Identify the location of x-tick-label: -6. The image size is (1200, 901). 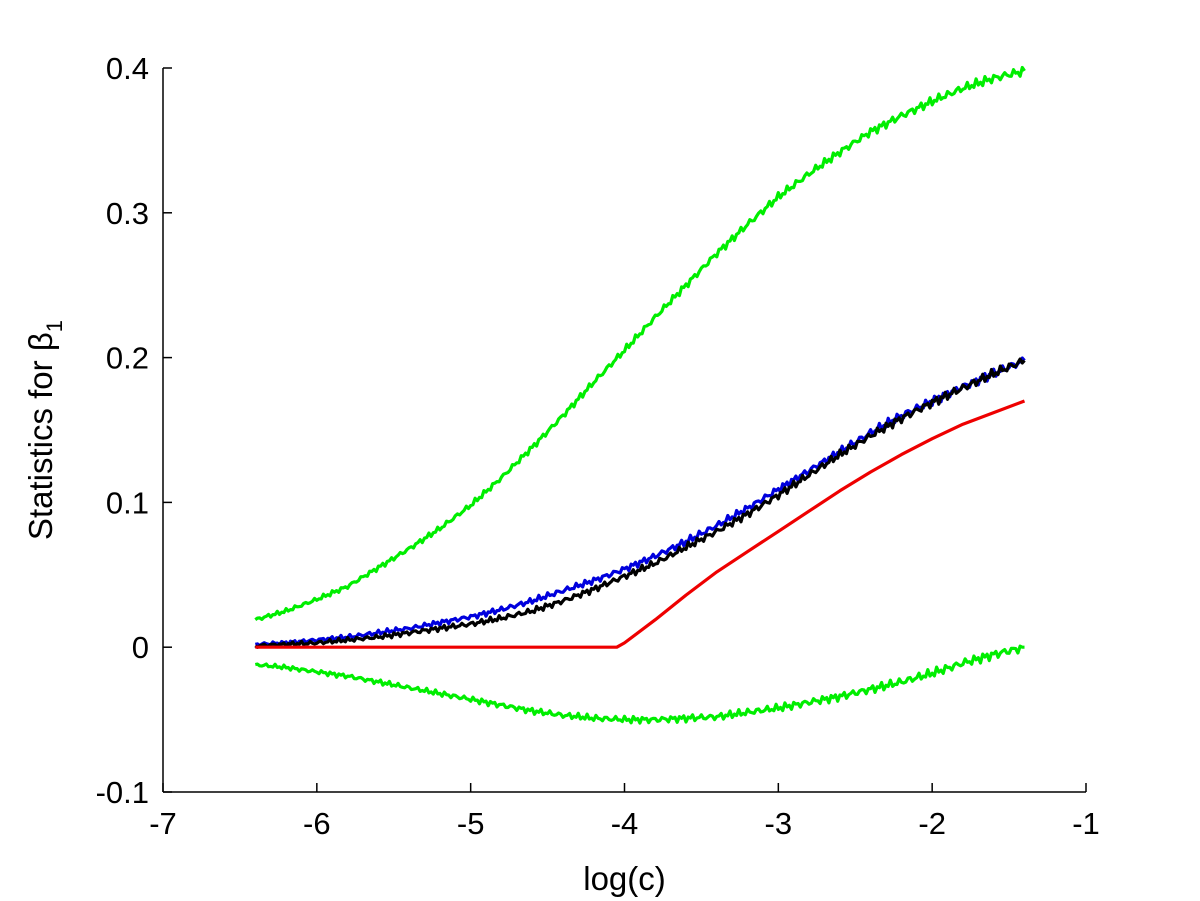
(317, 823).